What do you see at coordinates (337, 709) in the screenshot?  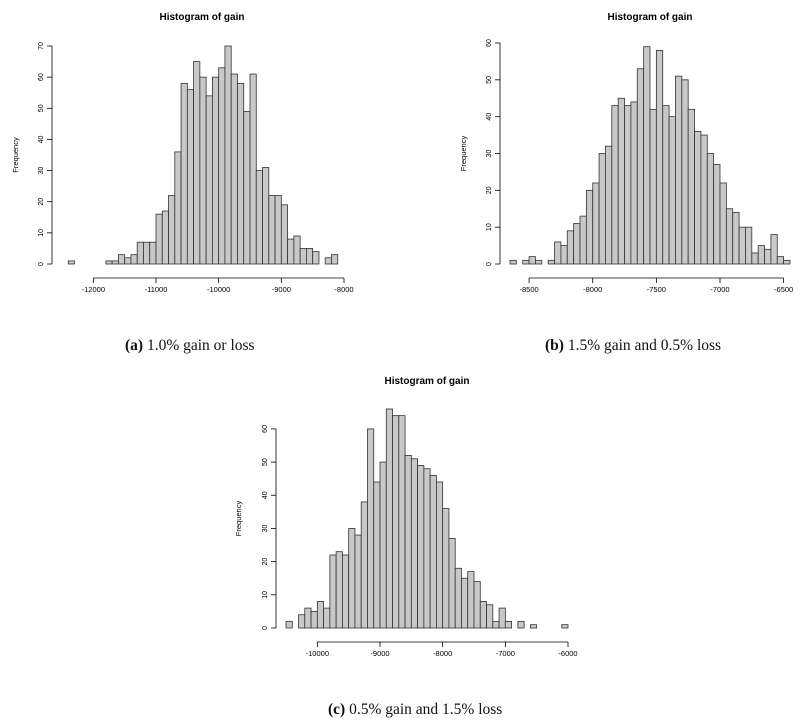 I see `caption-c-label: (c)` at bounding box center [337, 709].